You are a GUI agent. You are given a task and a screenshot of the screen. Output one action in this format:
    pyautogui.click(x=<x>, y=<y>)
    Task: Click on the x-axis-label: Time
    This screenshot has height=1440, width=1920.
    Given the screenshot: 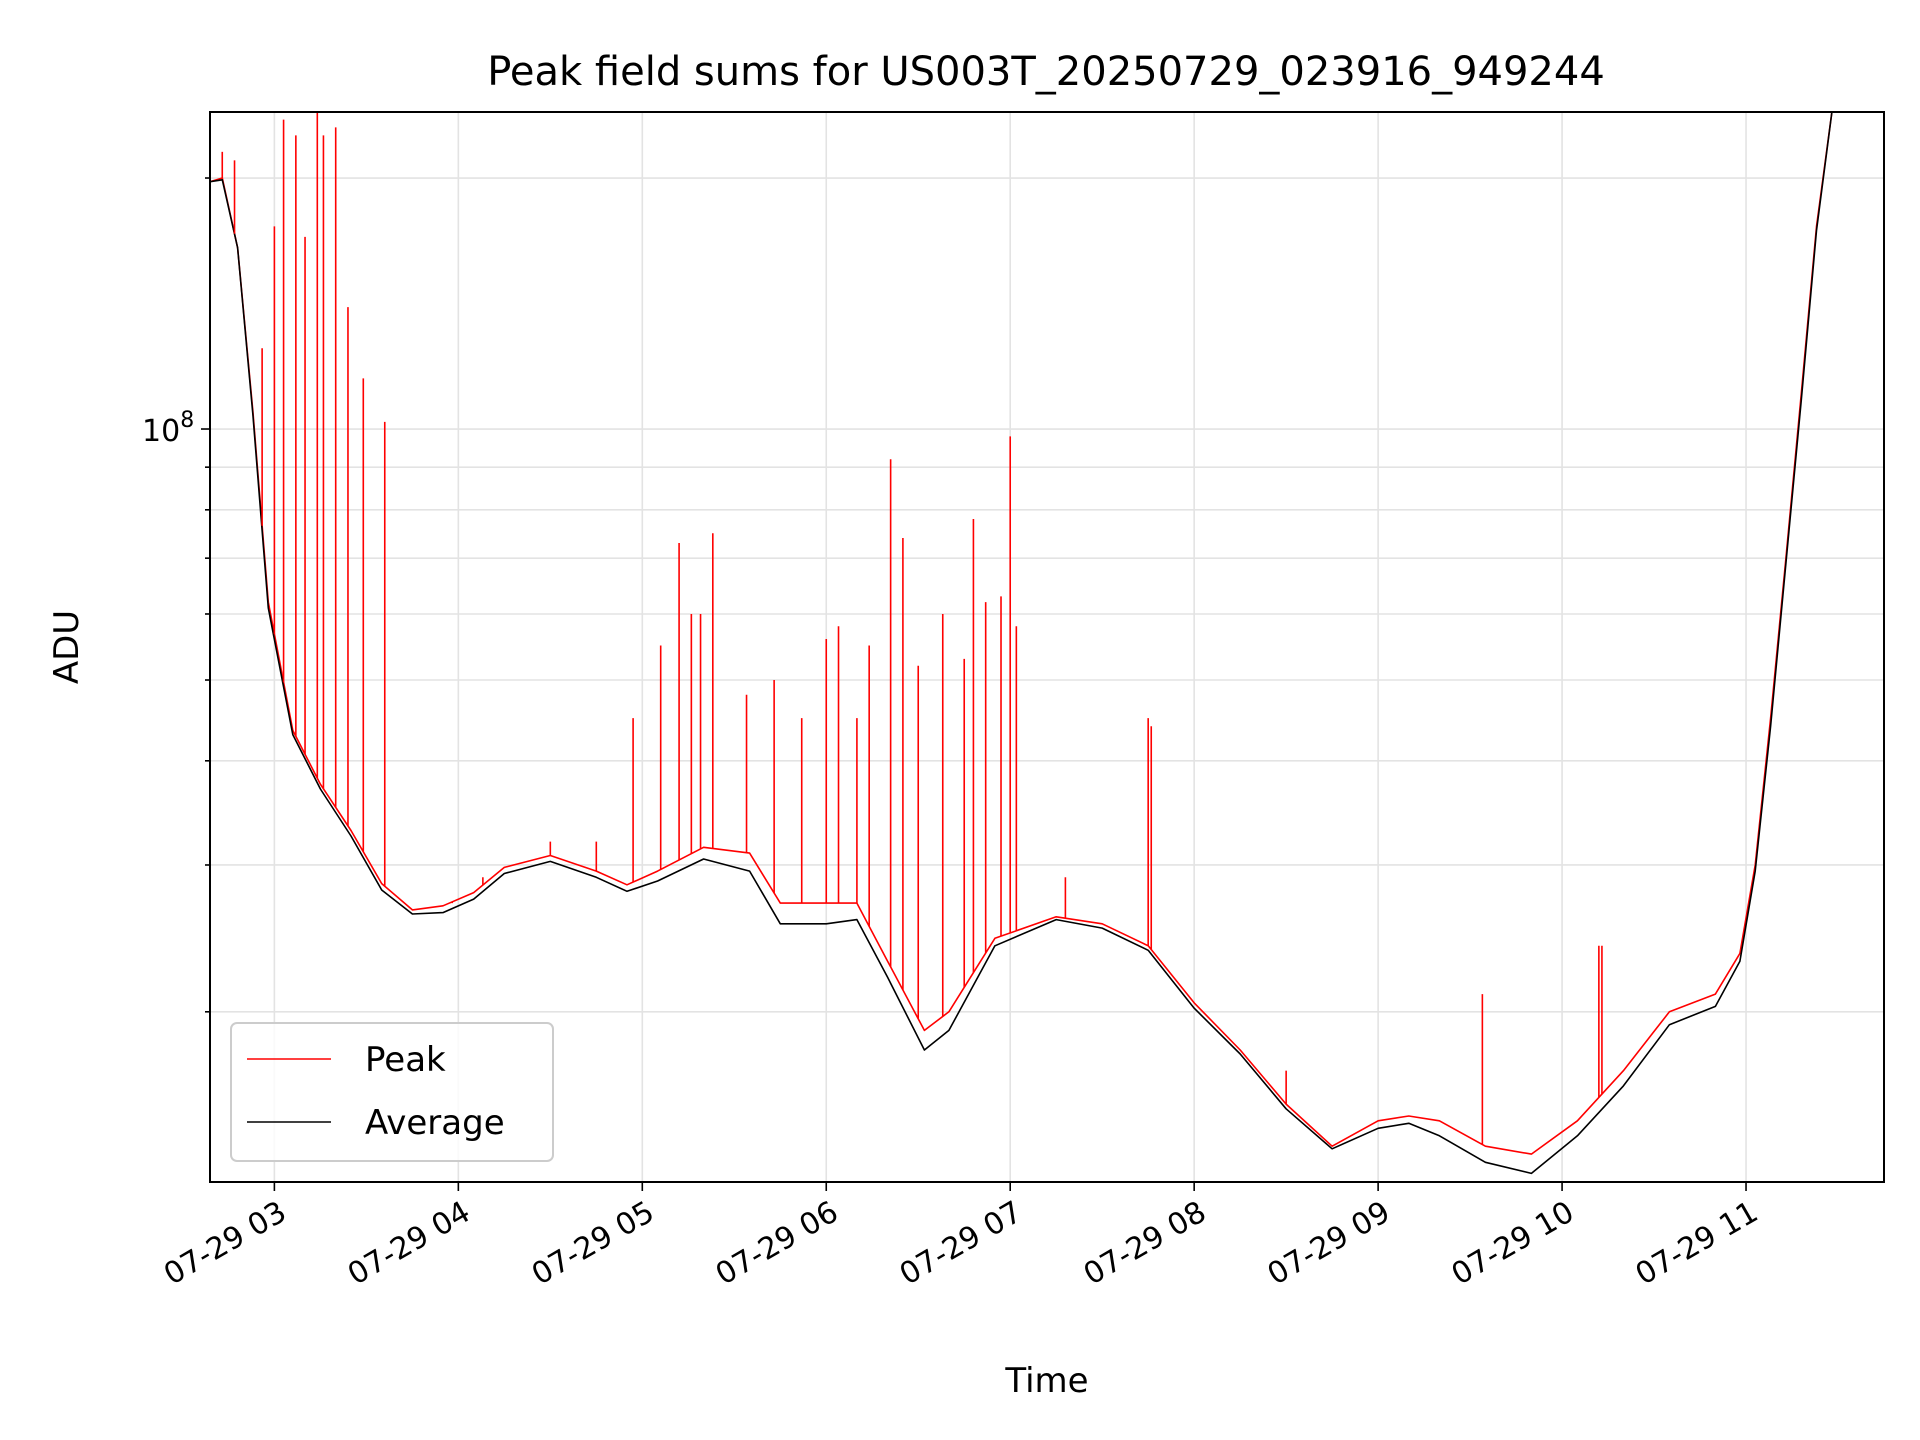 What is the action you would take?
    pyautogui.click(x=1046, y=1381)
    